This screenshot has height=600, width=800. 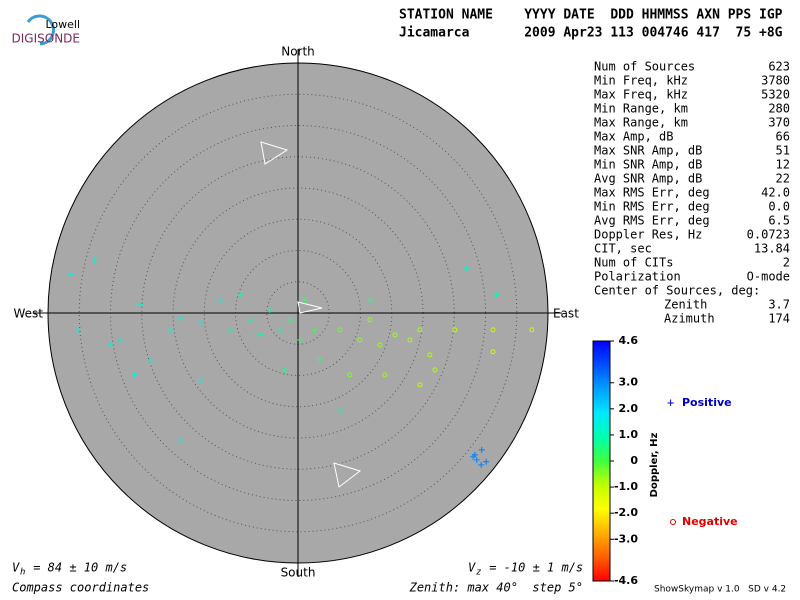 What do you see at coordinates (648, 179) in the screenshot?
I see `stat-label: Avg SNR Amp, dB` at bounding box center [648, 179].